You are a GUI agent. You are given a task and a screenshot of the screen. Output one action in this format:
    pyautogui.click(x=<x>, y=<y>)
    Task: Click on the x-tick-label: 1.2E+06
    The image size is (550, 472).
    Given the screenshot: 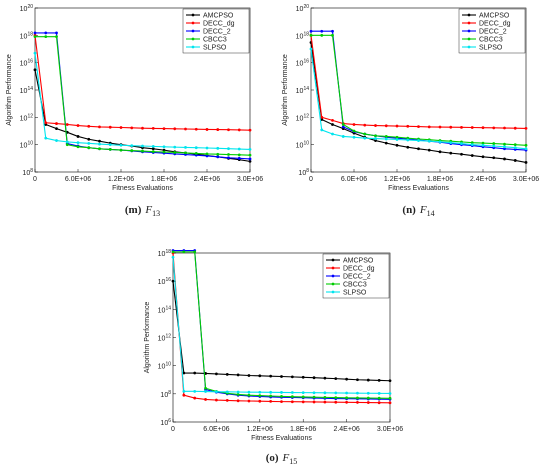 What is the action you would take?
    pyautogui.click(x=121, y=179)
    